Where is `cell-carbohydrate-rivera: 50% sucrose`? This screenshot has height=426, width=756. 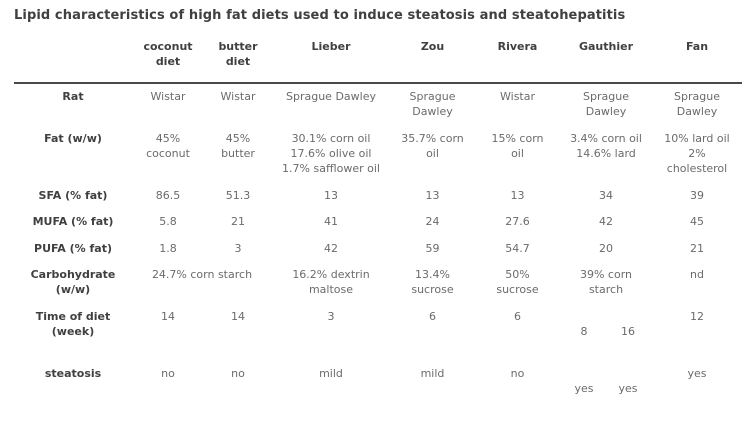 cell-carbohydrate-rivera: 50% sucrose is located at coordinates (517, 282).